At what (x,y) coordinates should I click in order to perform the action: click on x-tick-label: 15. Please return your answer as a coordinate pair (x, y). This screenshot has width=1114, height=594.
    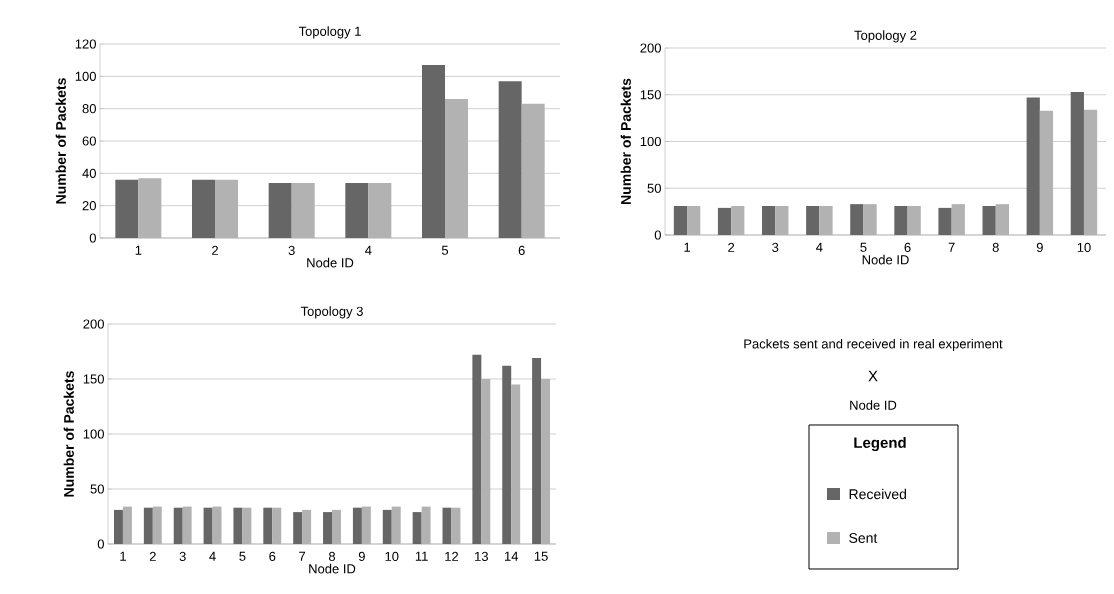
    Looking at the image, I should click on (541, 556).